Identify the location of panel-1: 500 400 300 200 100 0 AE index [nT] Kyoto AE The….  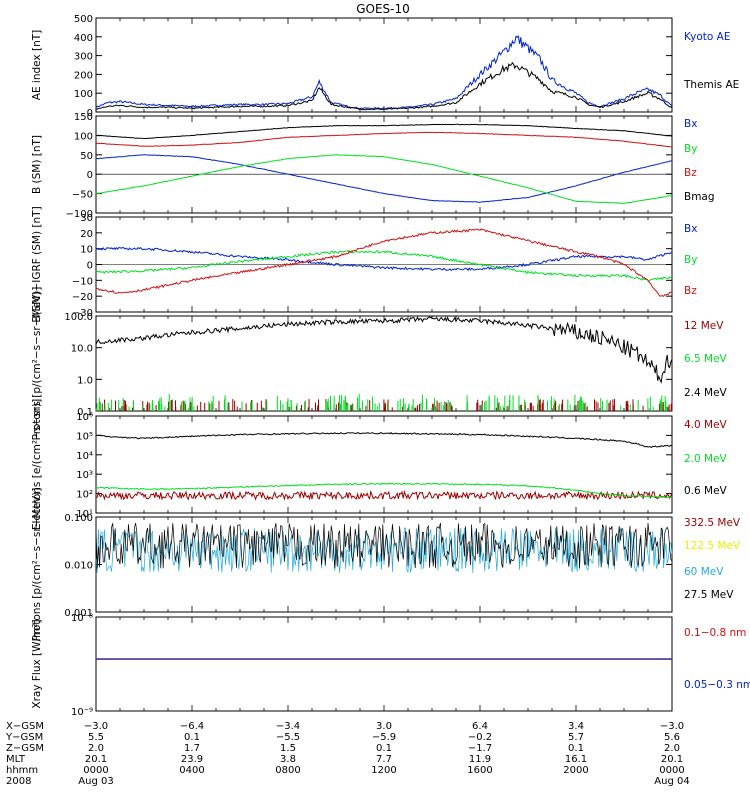
(385, 66).